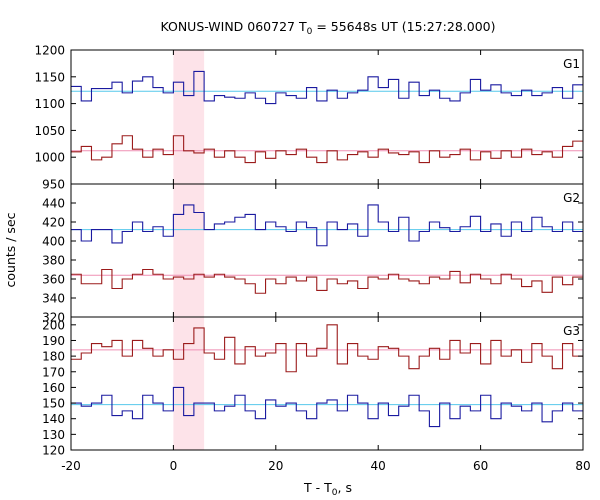 This screenshot has height=500, width=600. I want to click on y-tick-label: 170, so click(53, 372).